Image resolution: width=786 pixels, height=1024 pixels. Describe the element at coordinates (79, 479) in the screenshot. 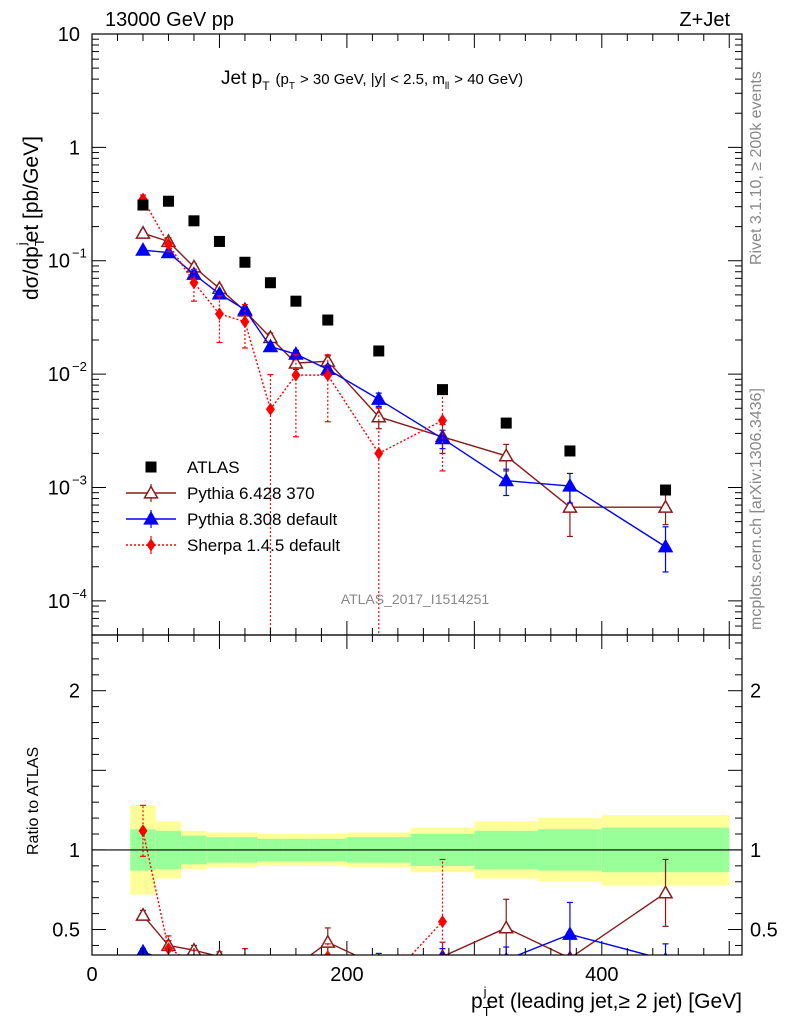

I see `y-tick-label-exponent: −3` at that location.